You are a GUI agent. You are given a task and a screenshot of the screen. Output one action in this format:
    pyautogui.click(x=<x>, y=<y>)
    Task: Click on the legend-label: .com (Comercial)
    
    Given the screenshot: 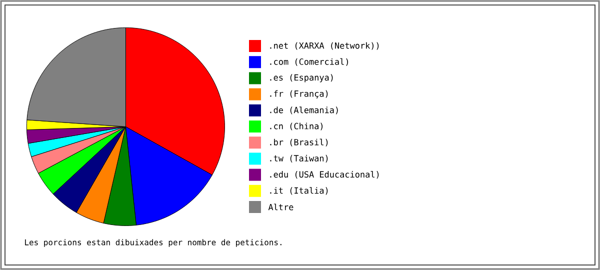 What is the action you would take?
    pyautogui.click(x=309, y=62)
    